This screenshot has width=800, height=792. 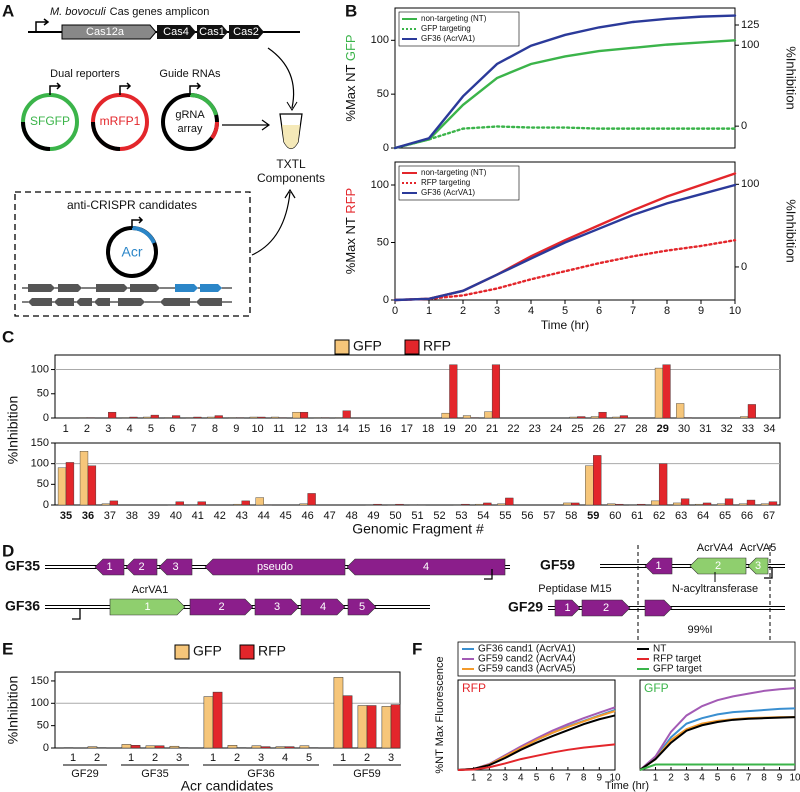 What do you see at coordinates (350, 231) in the screenshot?
I see `y-label: %Max NT RFP` at bounding box center [350, 231].